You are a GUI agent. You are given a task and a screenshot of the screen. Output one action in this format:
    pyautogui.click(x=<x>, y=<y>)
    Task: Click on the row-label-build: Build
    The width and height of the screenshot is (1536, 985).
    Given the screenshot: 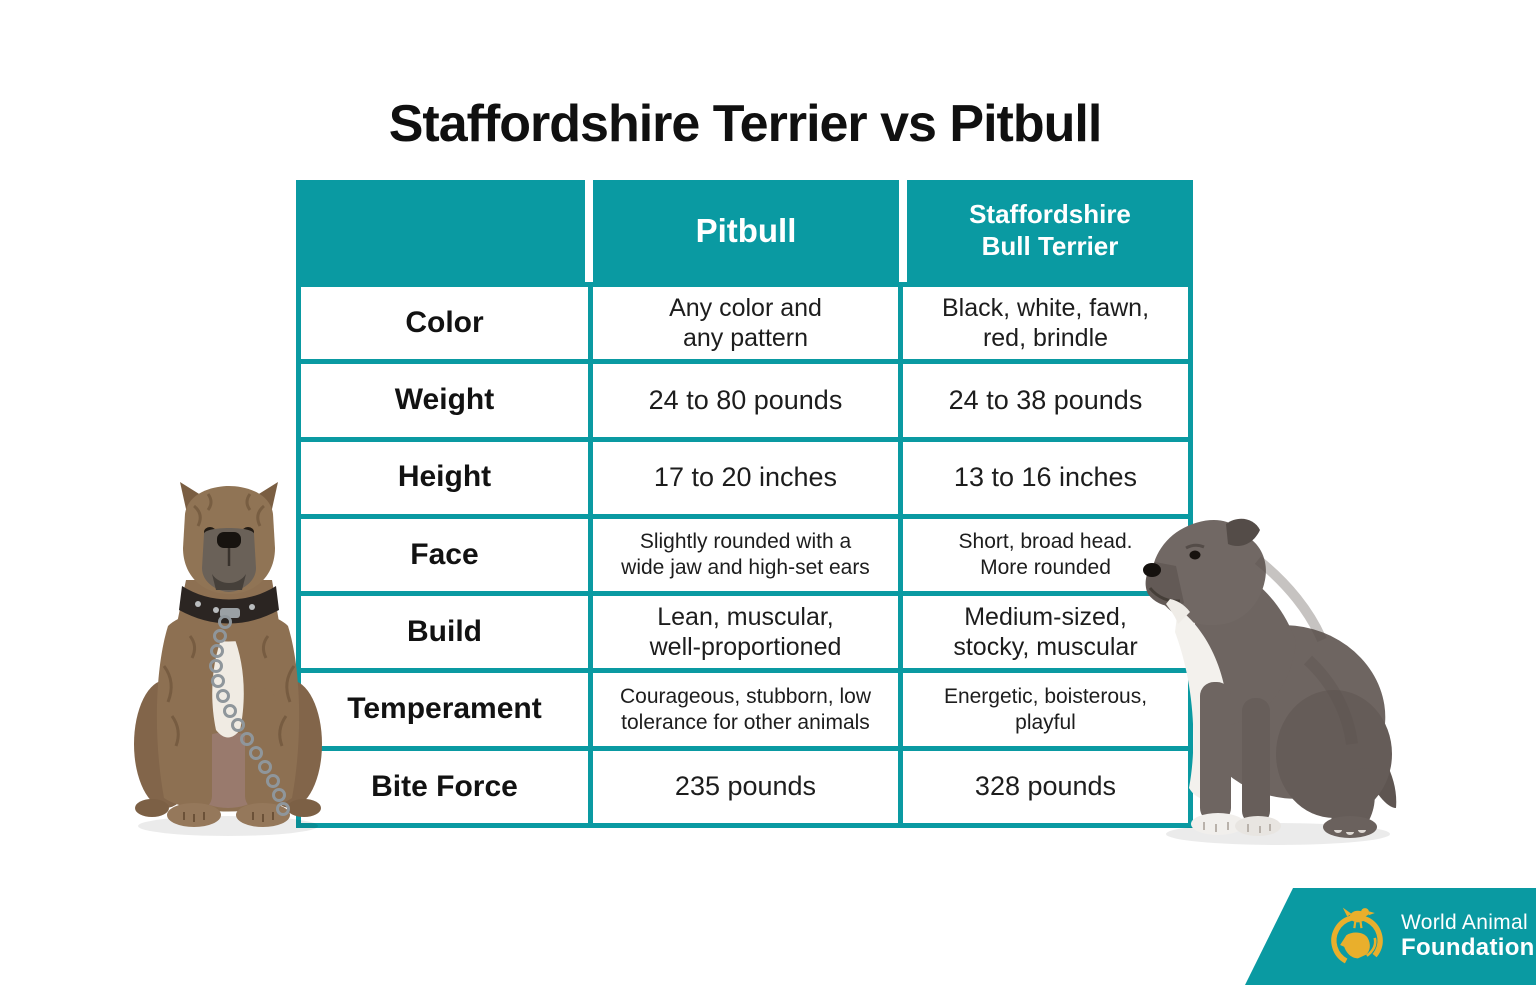 What is the action you would take?
    pyautogui.click(x=444, y=632)
    